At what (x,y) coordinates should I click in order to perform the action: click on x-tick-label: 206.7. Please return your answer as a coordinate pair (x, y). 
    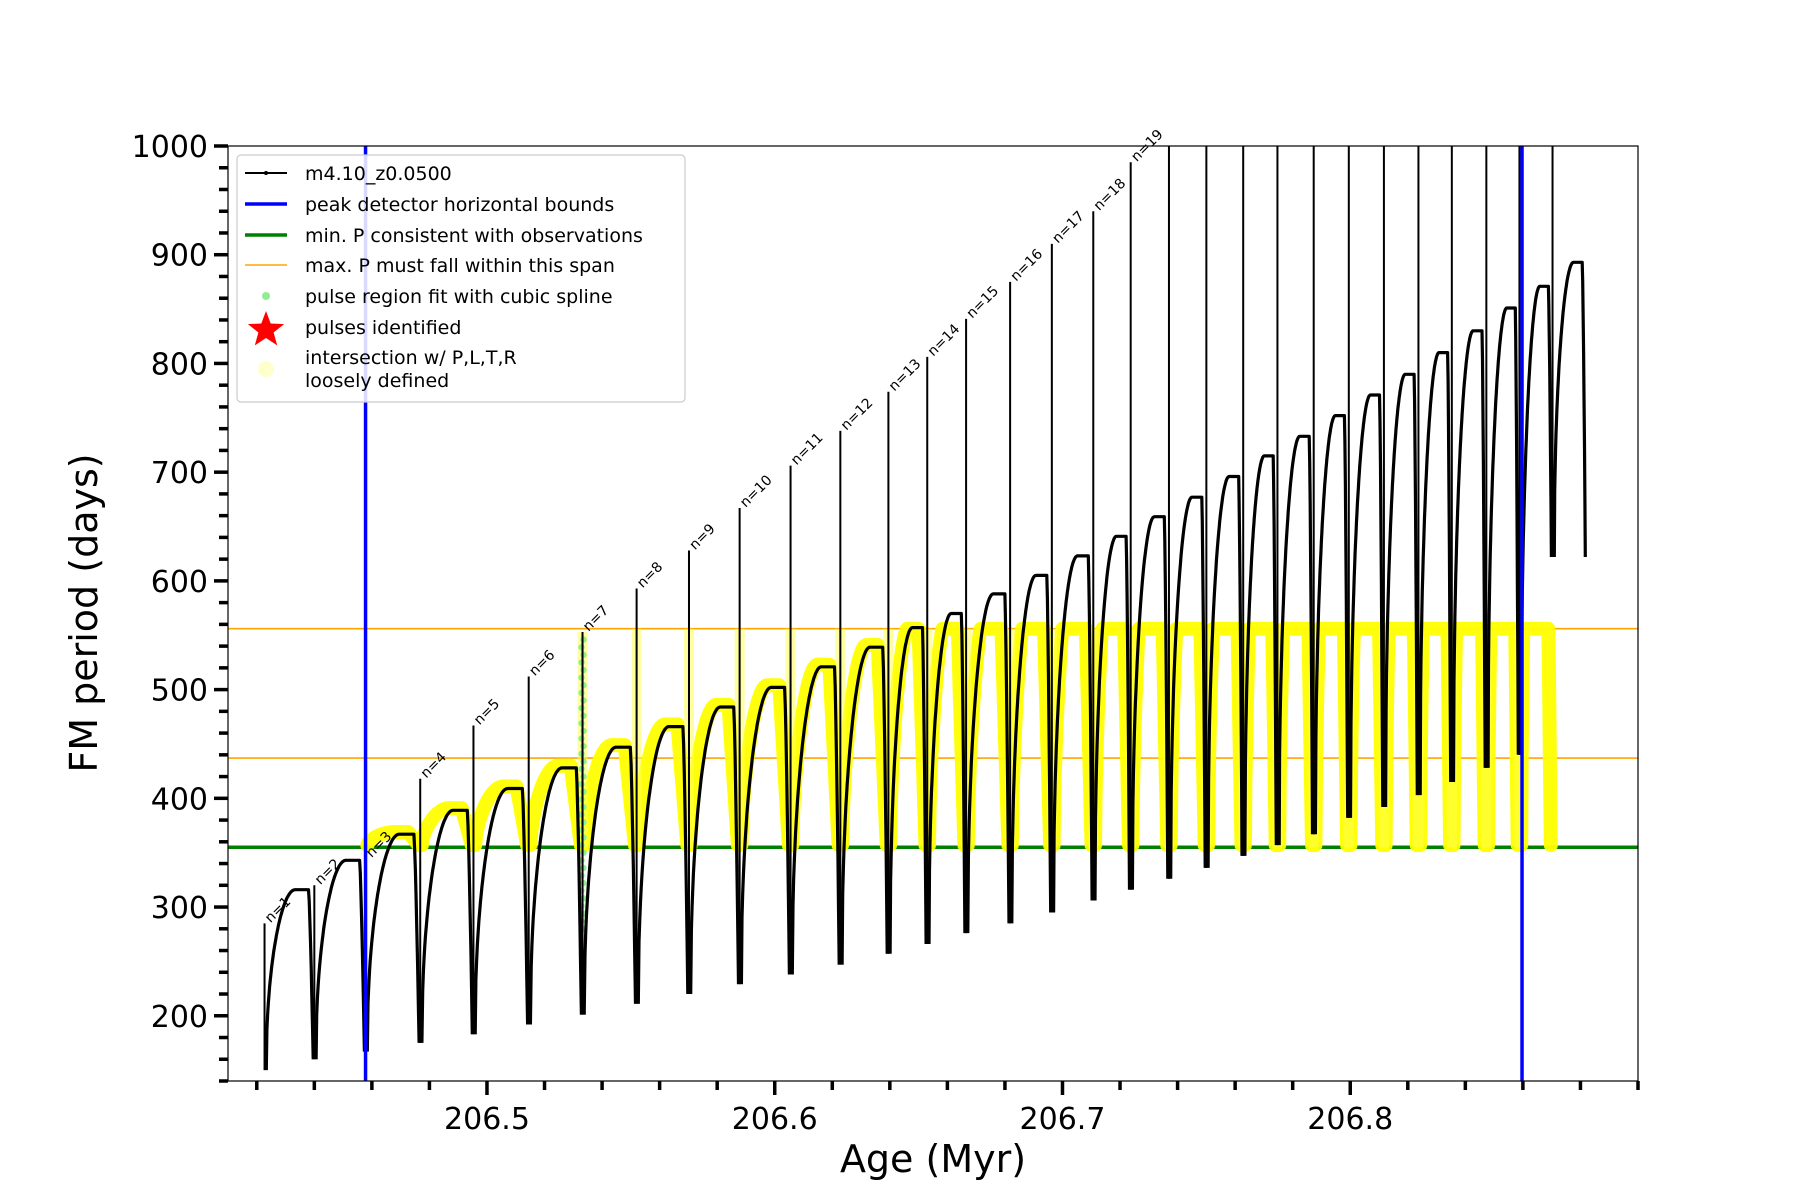
    Looking at the image, I should click on (1063, 1119).